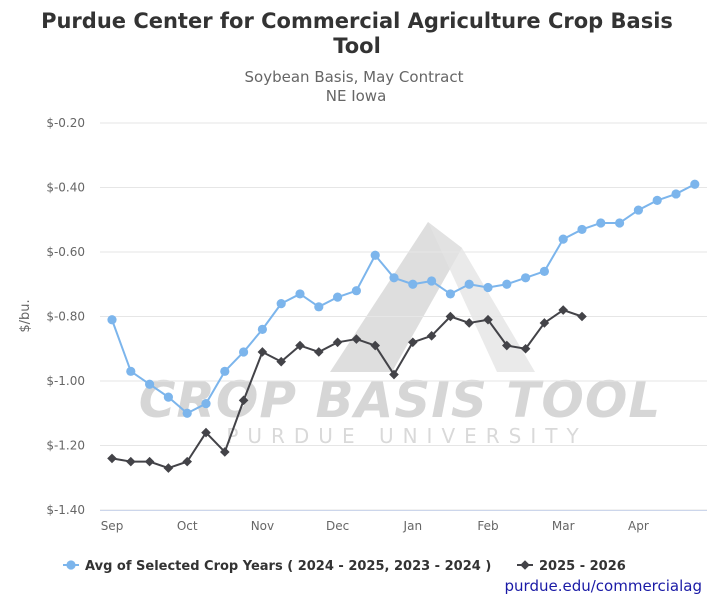  What do you see at coordinates (406, 436) in the screenshot?
I see `watermark-sub-text: PURDUE UNIVERSITY` at bounding box center [406, 436].